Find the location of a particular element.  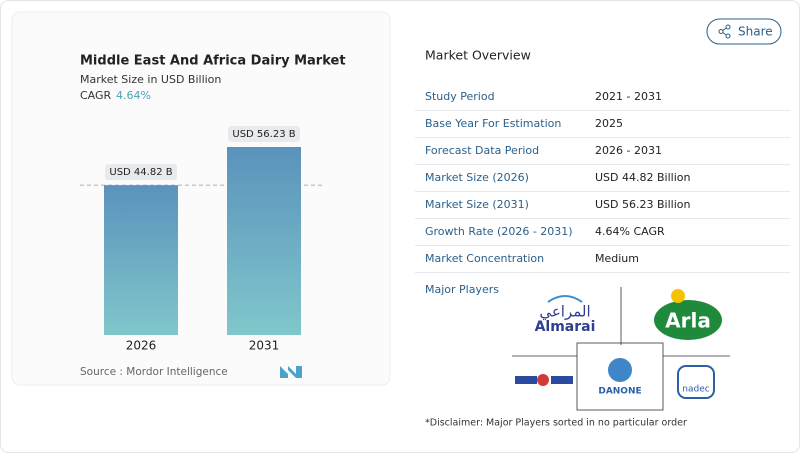

players-grid is located at coordinates (621, 349).